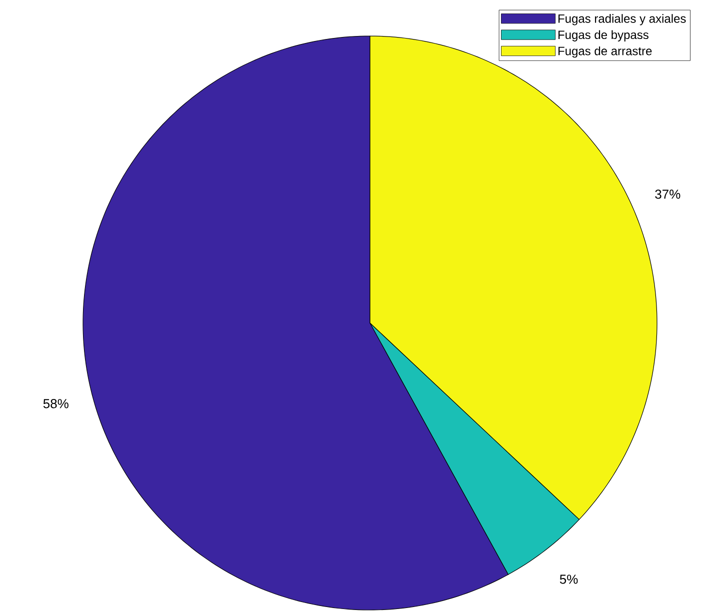  I want to click on legend-label: Fugas de bypass, so click(603, 36).